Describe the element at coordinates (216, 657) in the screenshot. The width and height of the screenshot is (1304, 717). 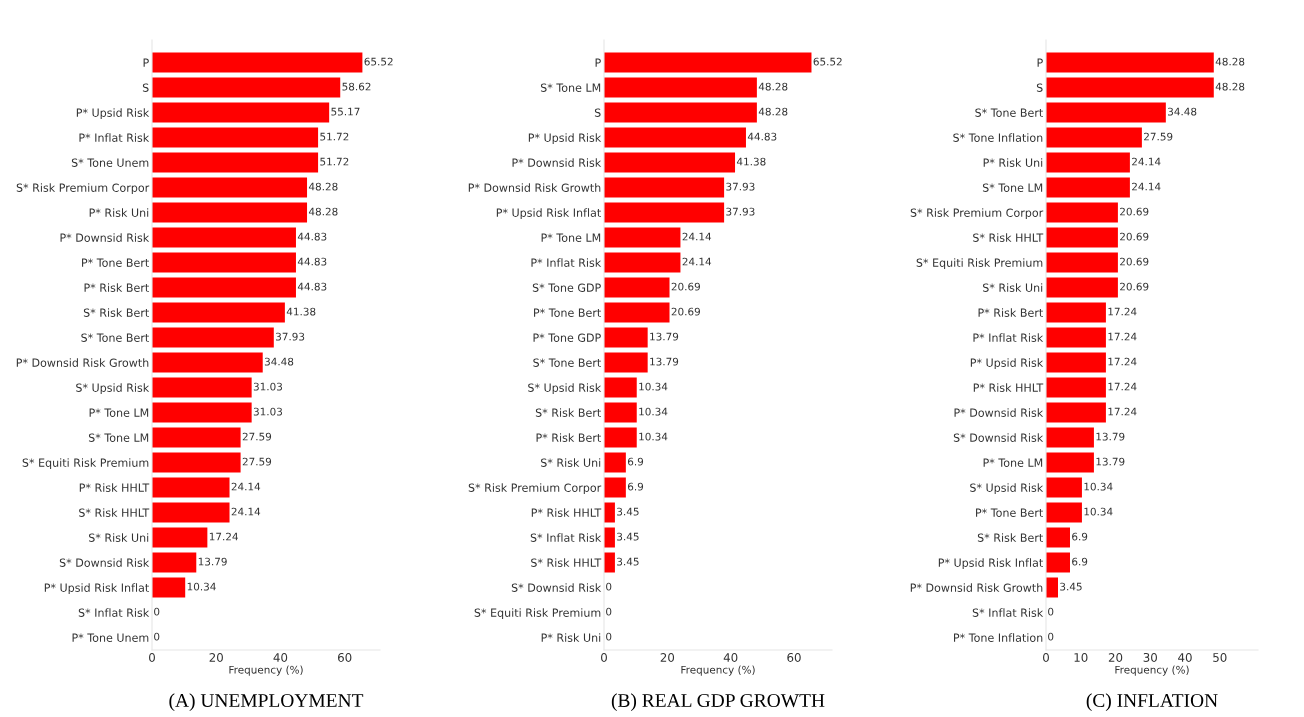
I see `x-tick-label: 20` at that location.